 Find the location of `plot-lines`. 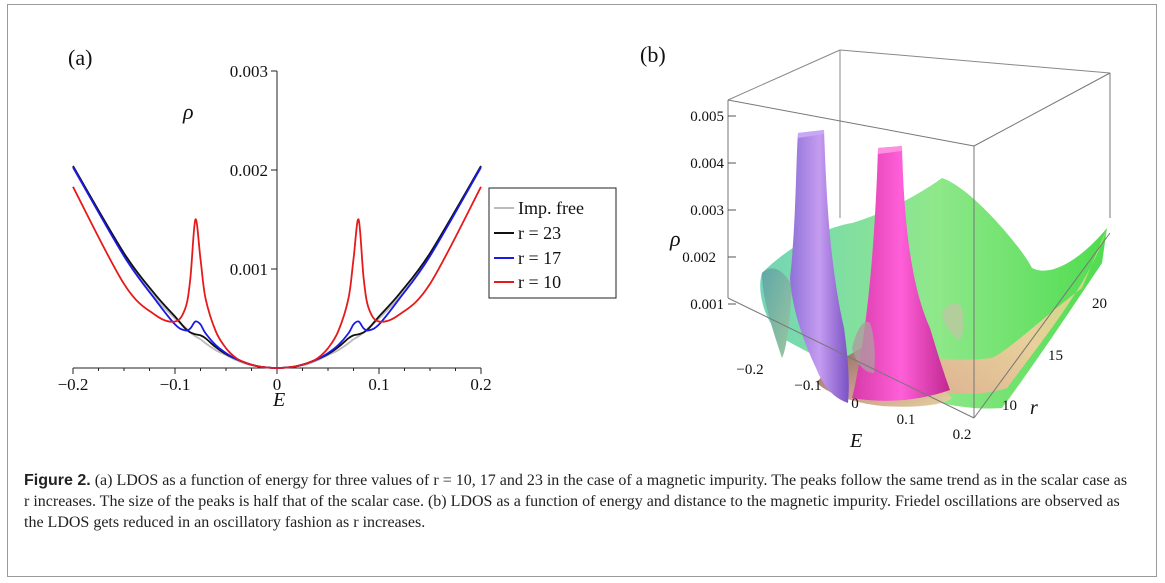

plot-lines is located at coordinates (277, 267).